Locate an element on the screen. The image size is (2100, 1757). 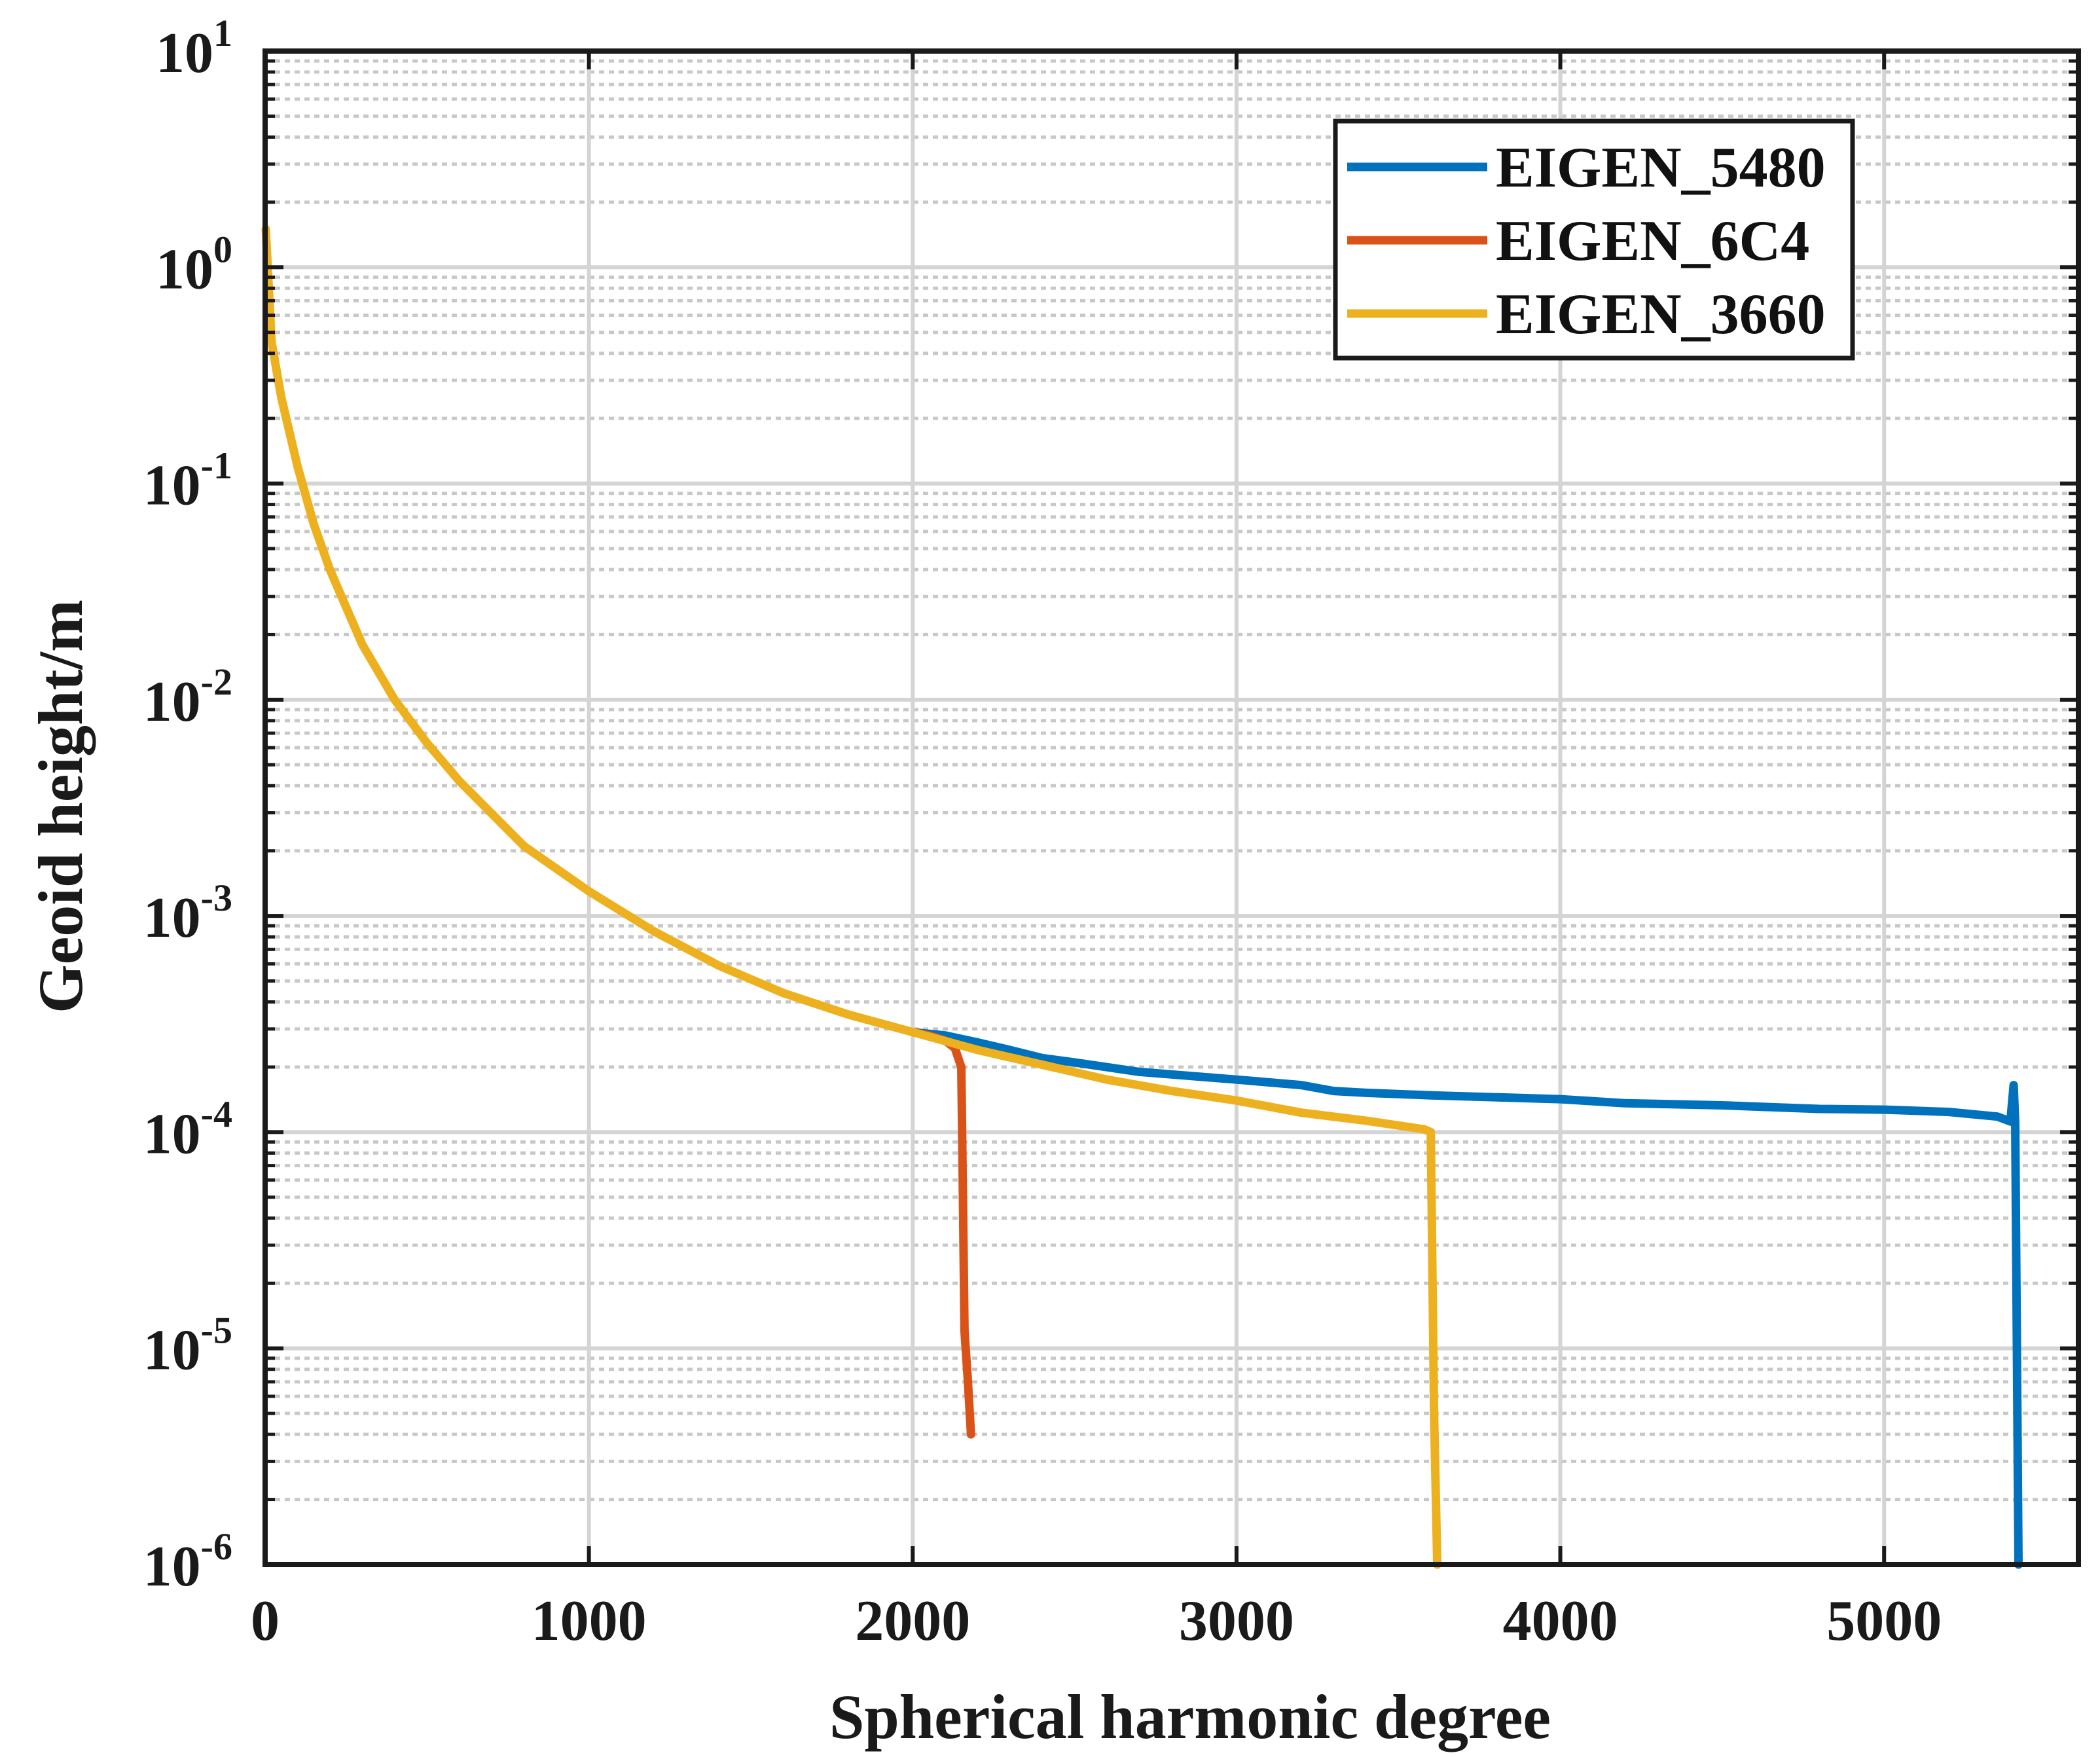
x-tick-label: 3000 is located at coordinates (1237, 1621).